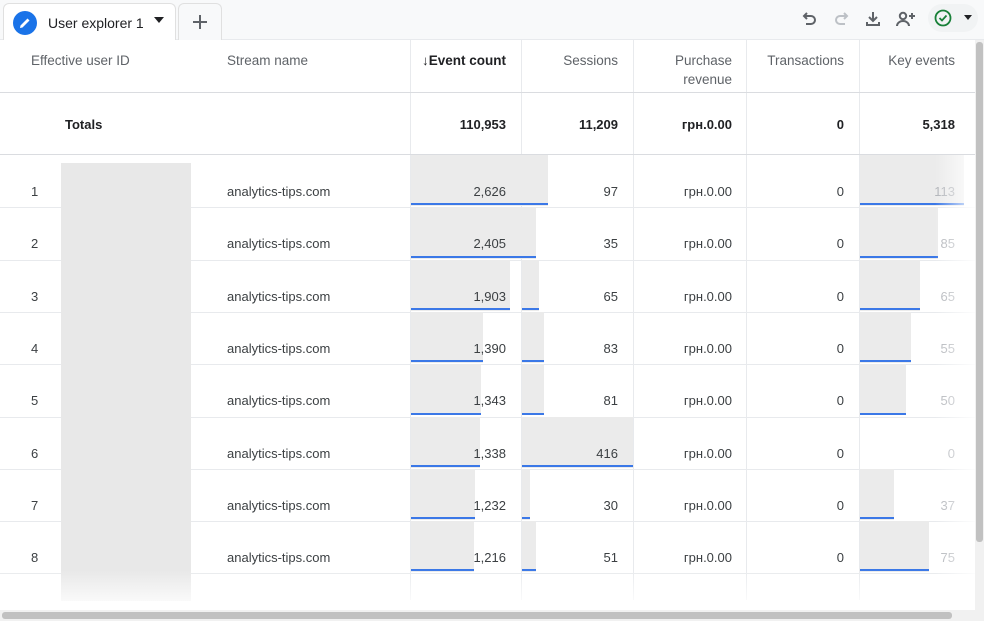  What do you see at coordinates (610, 191) in the screenshot?
I see `sessions-value: 97` at bounding box center [610, 191].